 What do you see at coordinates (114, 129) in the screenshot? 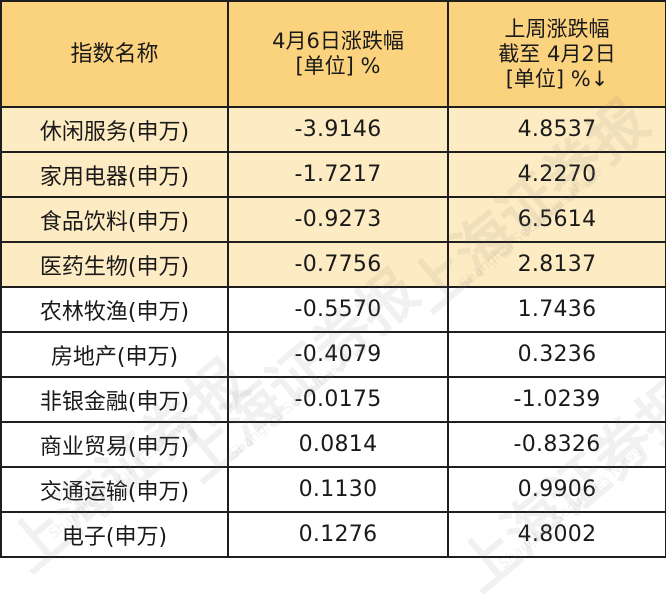
I see `index-name-cell: 休闲服务(申万)` at bounding box center [114, 129].